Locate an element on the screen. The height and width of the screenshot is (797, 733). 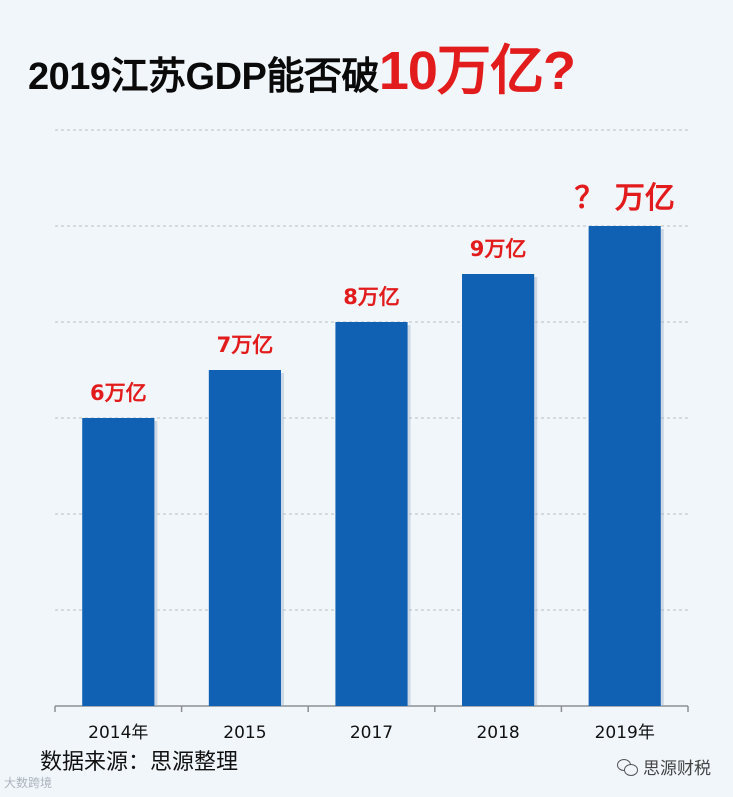
wechat-icon is located at coordinates (628, 767).